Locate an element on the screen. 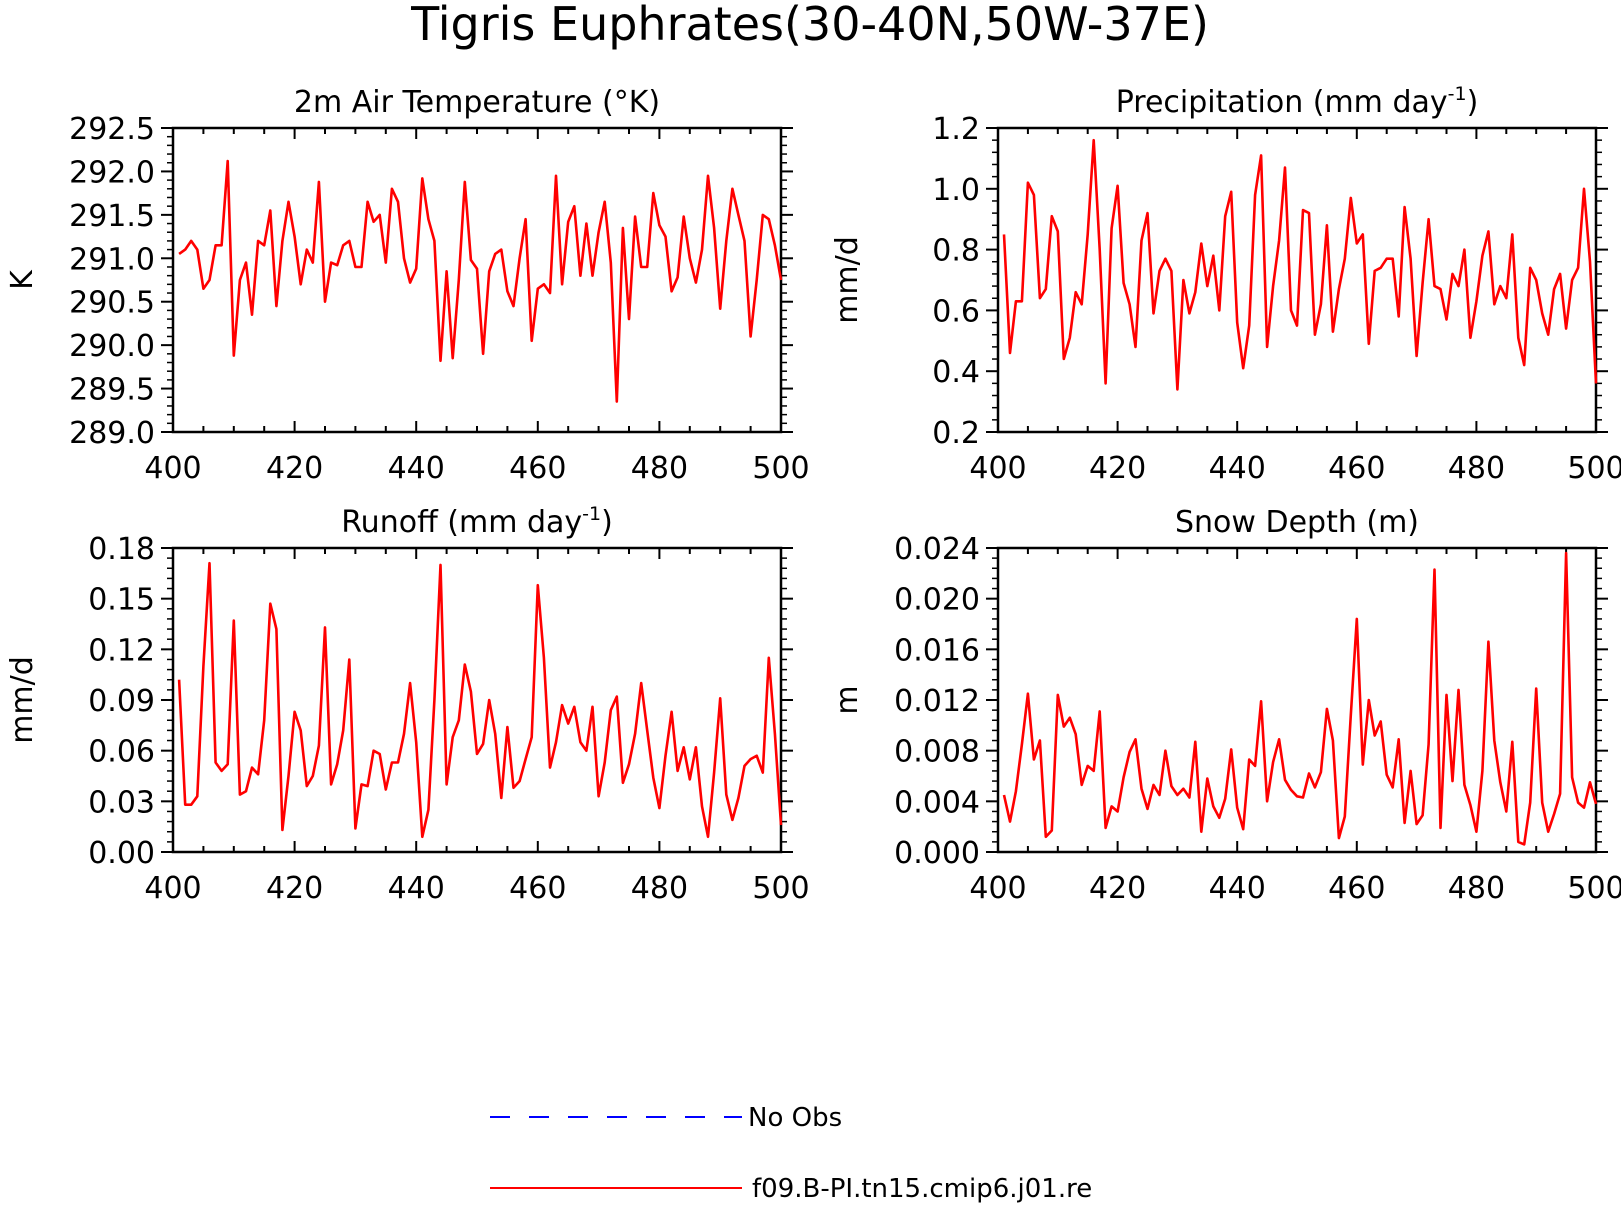 Image resolution: width=1621 pixels, height=1205 pixels. panel-title-main: Runoff (mm day is located at coordinates (461, 522).